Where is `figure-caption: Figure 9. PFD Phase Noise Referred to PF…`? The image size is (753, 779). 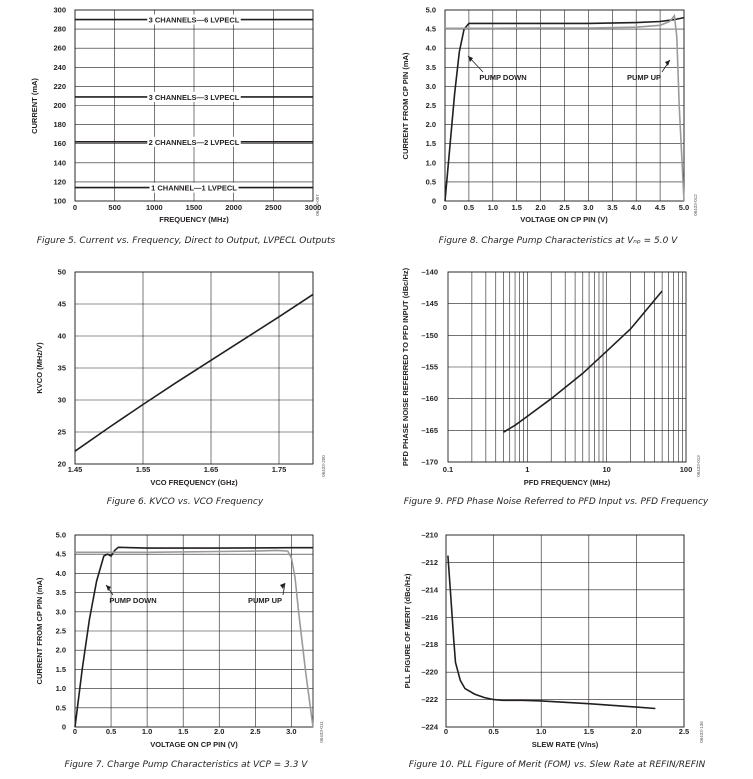 figure-caption: Figure 9. PFD Phase Noise Referred to PF… is located at coordinates (556, 502).